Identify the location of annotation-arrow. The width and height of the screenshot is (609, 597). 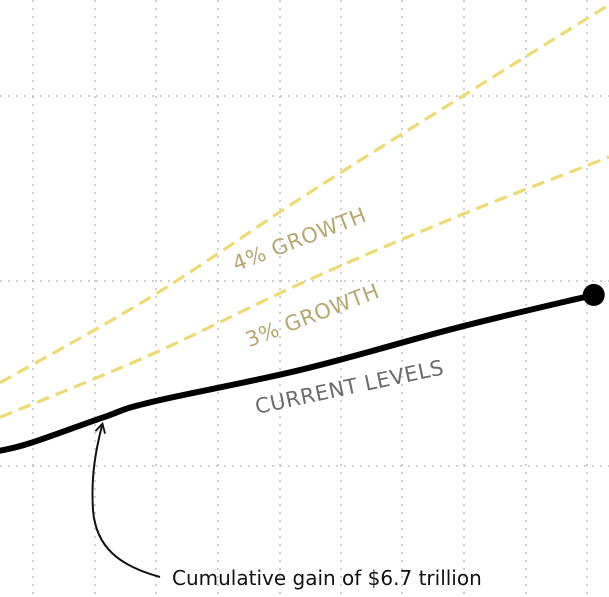
(126, 499).